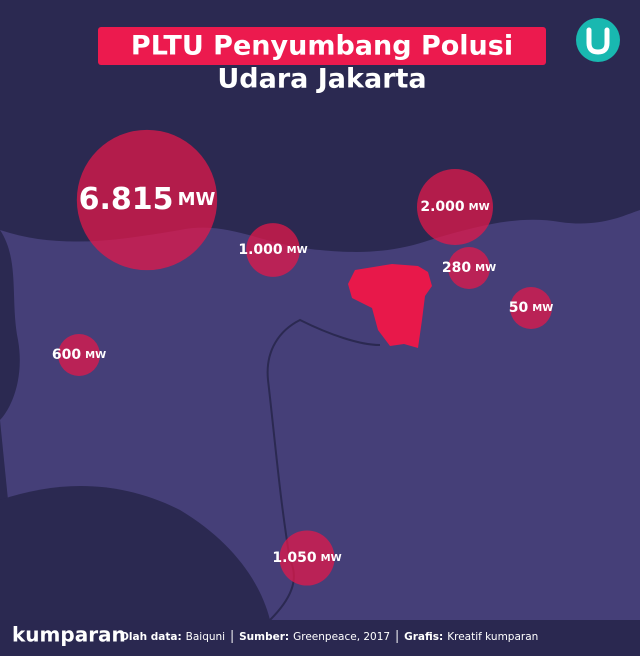  I want to click on bubble-label: 50 MW, so click(531, 308).